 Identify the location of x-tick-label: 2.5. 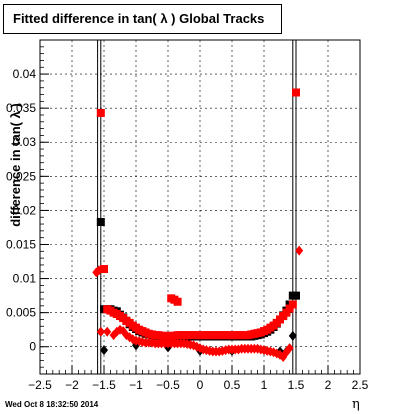
(360, 385).